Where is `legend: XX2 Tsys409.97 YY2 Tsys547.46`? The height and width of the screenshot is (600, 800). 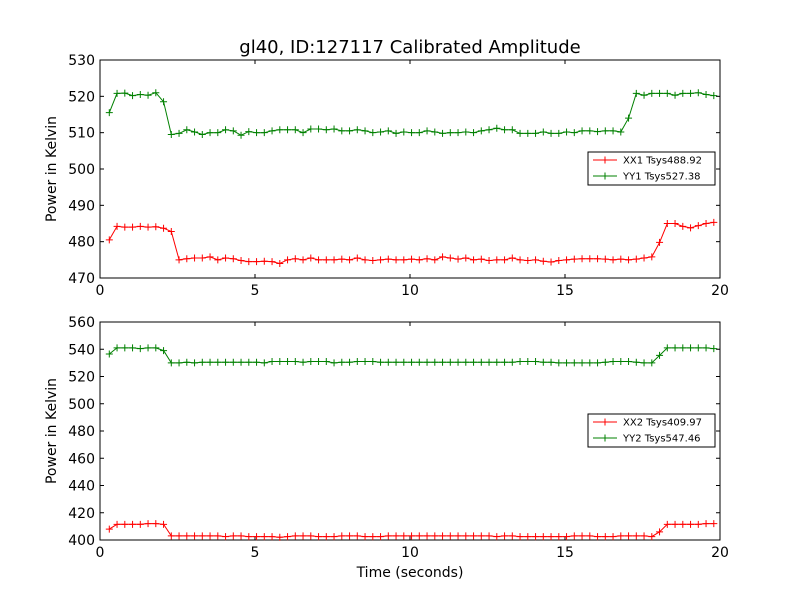
legend: XX2 Tsys409.97 YY2 Tsys547.46 is located at coordinates (651, 430).